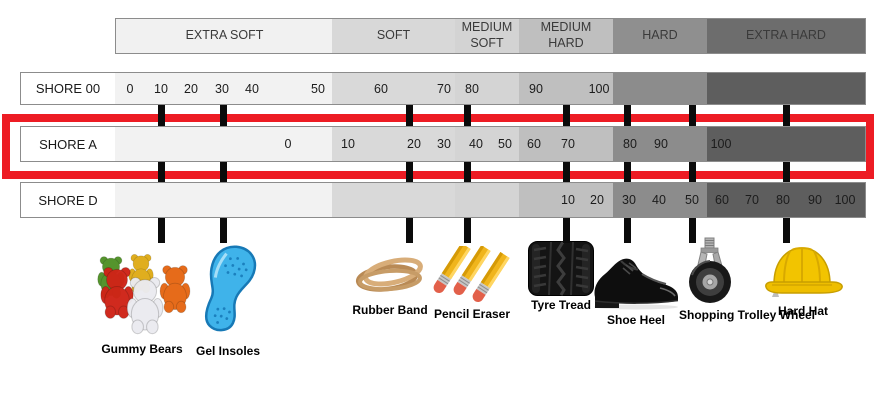 The image size is (882, 416). Describe the element at coordinates (230, 288) in the screenshot. I see `gel-insoles-image` at that location.